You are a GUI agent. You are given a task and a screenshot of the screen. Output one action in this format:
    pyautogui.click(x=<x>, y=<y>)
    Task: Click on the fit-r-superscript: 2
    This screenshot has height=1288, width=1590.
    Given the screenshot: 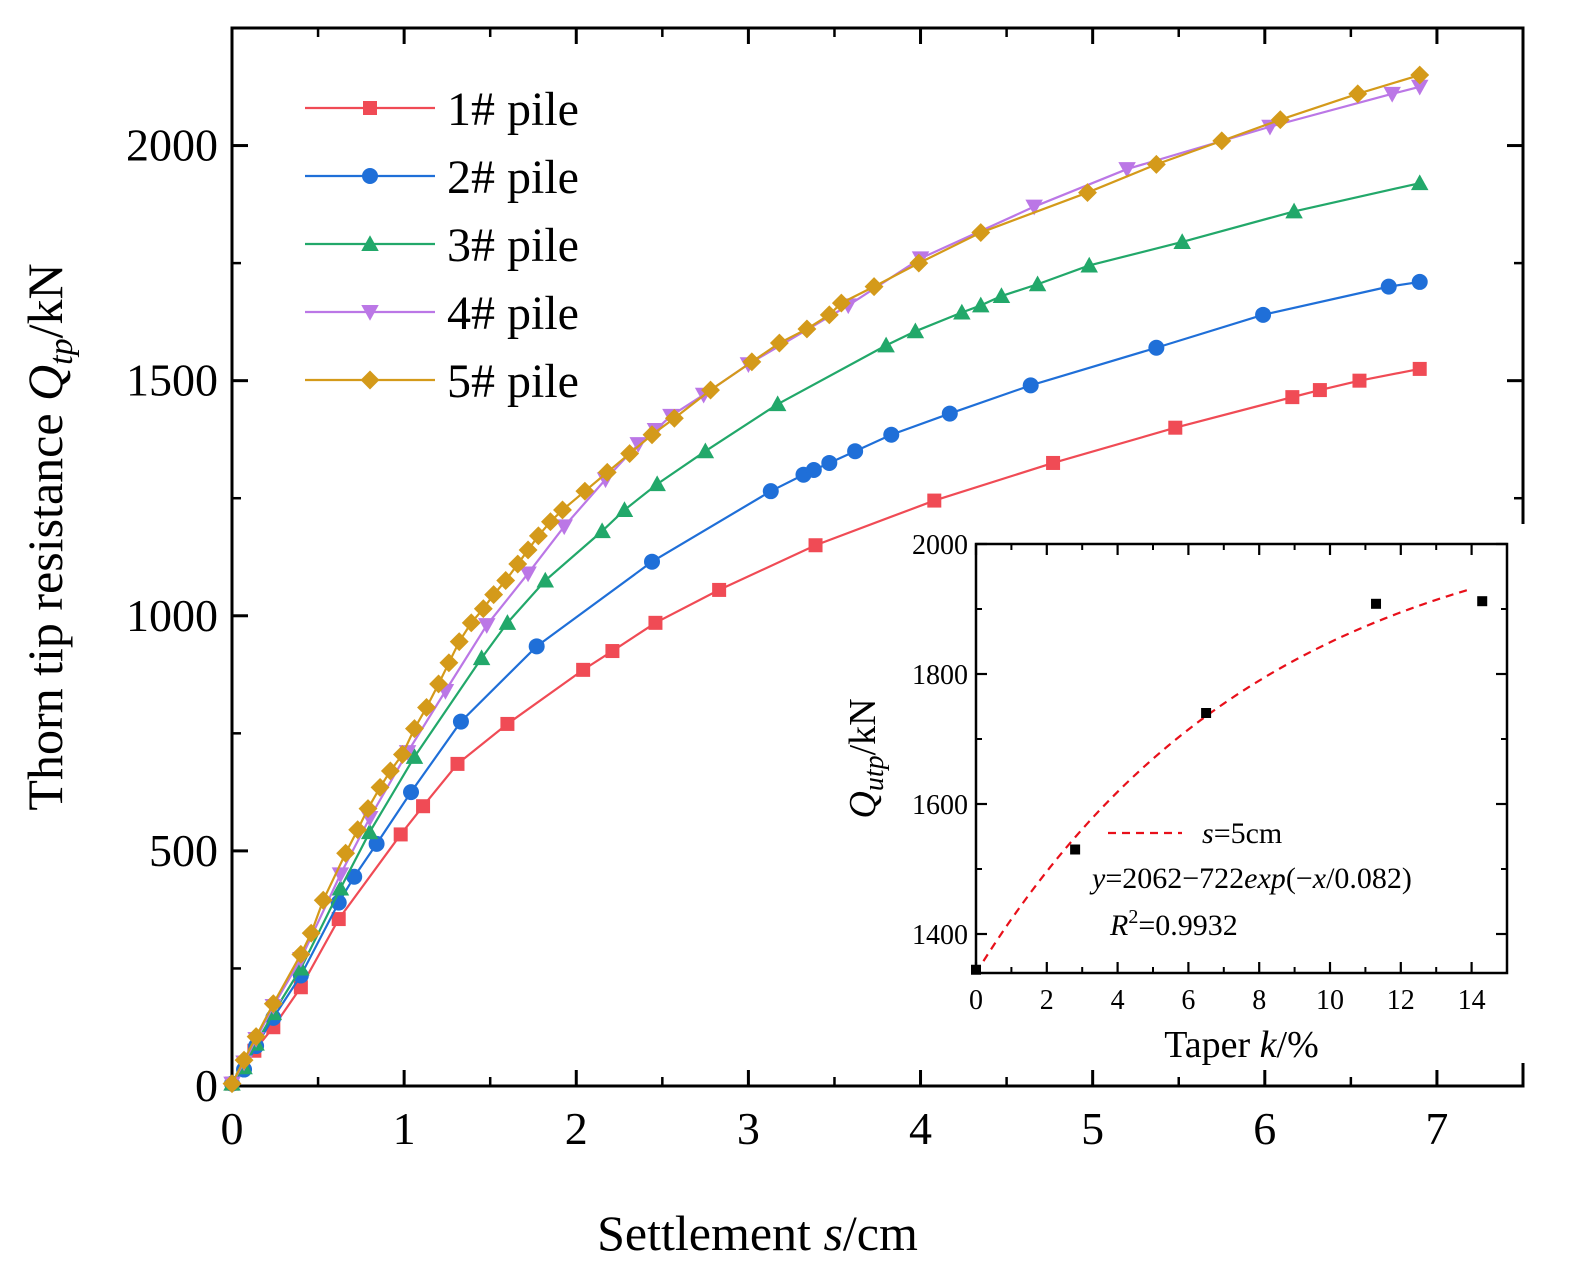 What is the action you would take?
    pyautogui.click(x=1133, y=917)
    